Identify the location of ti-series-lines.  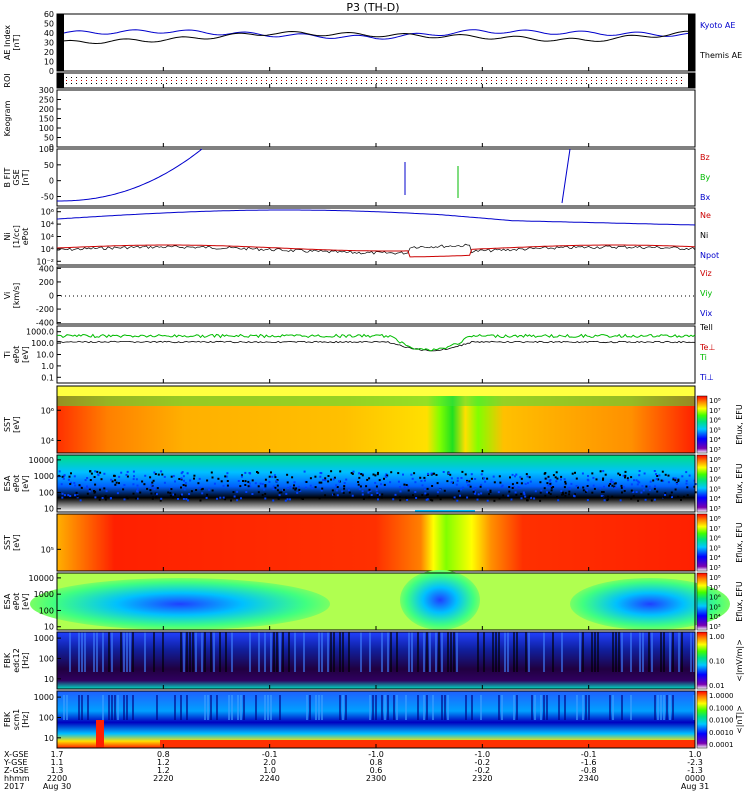
(376, 342).